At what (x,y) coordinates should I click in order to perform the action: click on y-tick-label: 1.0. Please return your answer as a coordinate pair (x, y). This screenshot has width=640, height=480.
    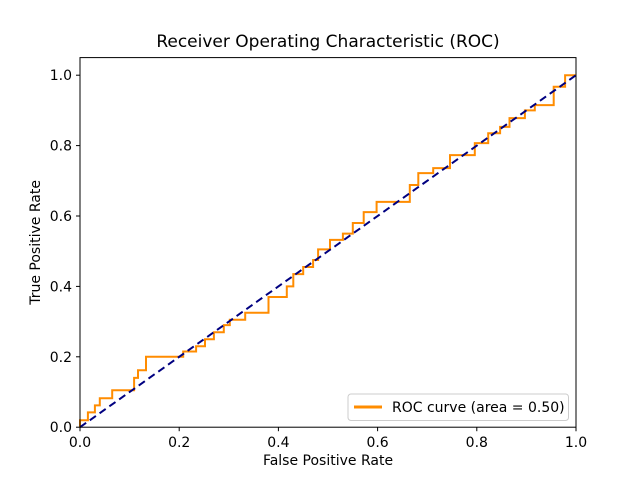
    Looking at the image, I should click on (61, 76).